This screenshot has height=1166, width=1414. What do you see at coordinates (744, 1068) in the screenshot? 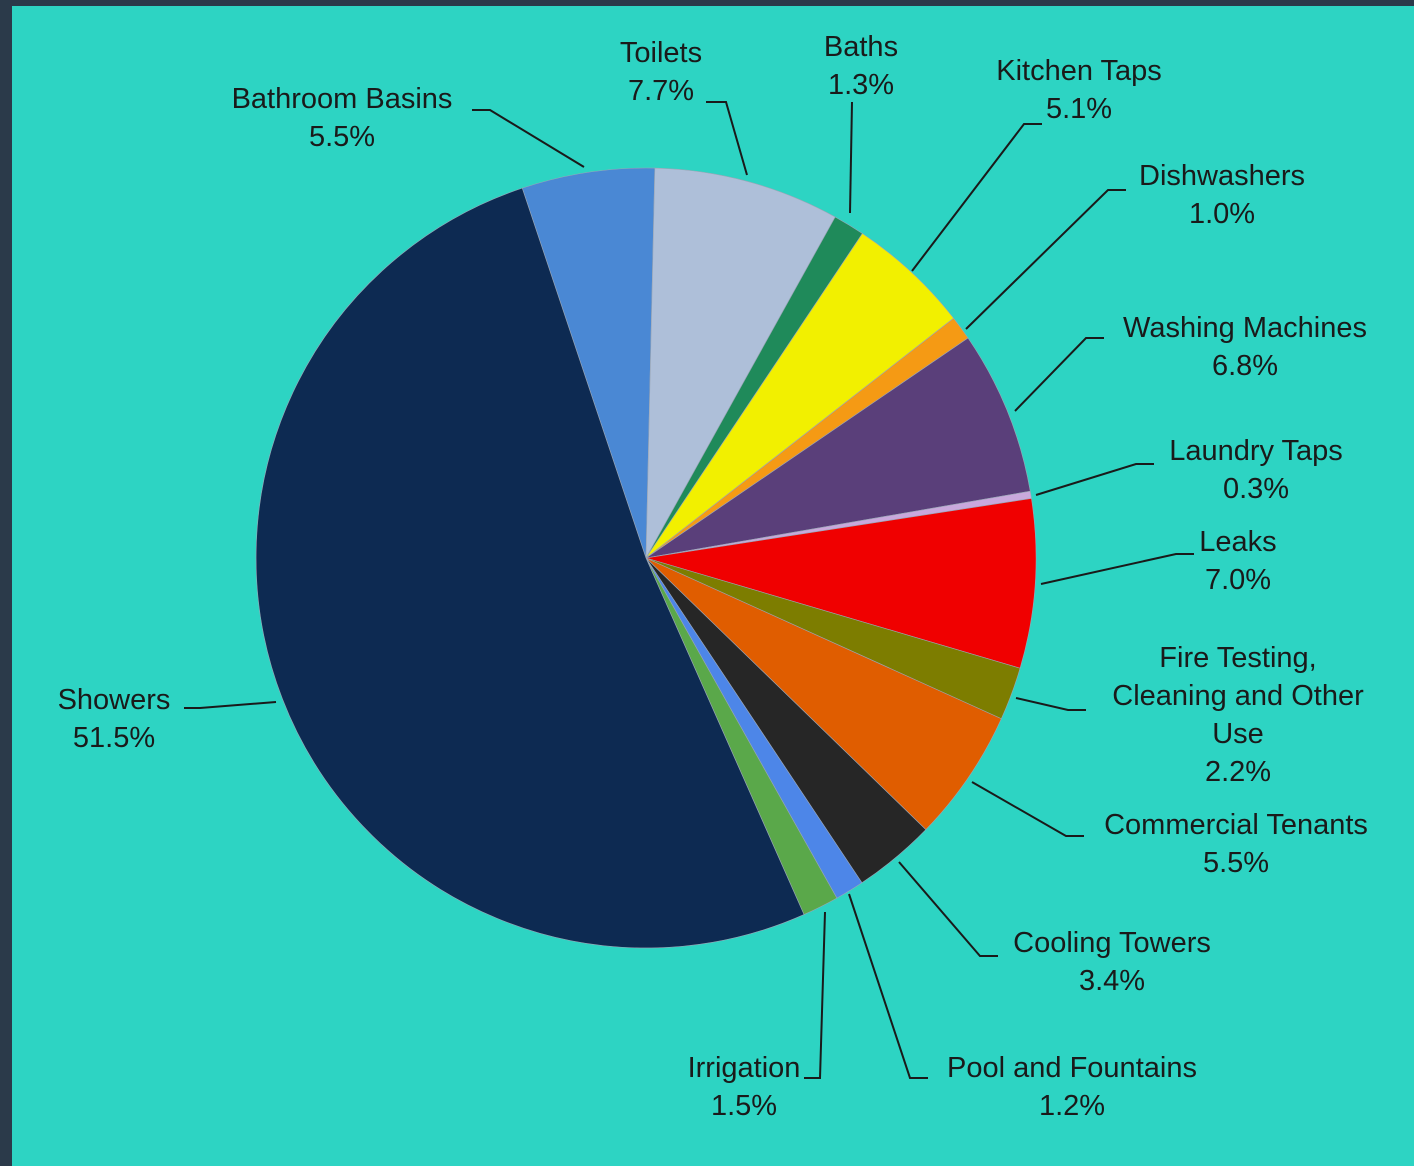
I see `slice-label-irrigation: Irrigation` at bounding box center [744, 1068].